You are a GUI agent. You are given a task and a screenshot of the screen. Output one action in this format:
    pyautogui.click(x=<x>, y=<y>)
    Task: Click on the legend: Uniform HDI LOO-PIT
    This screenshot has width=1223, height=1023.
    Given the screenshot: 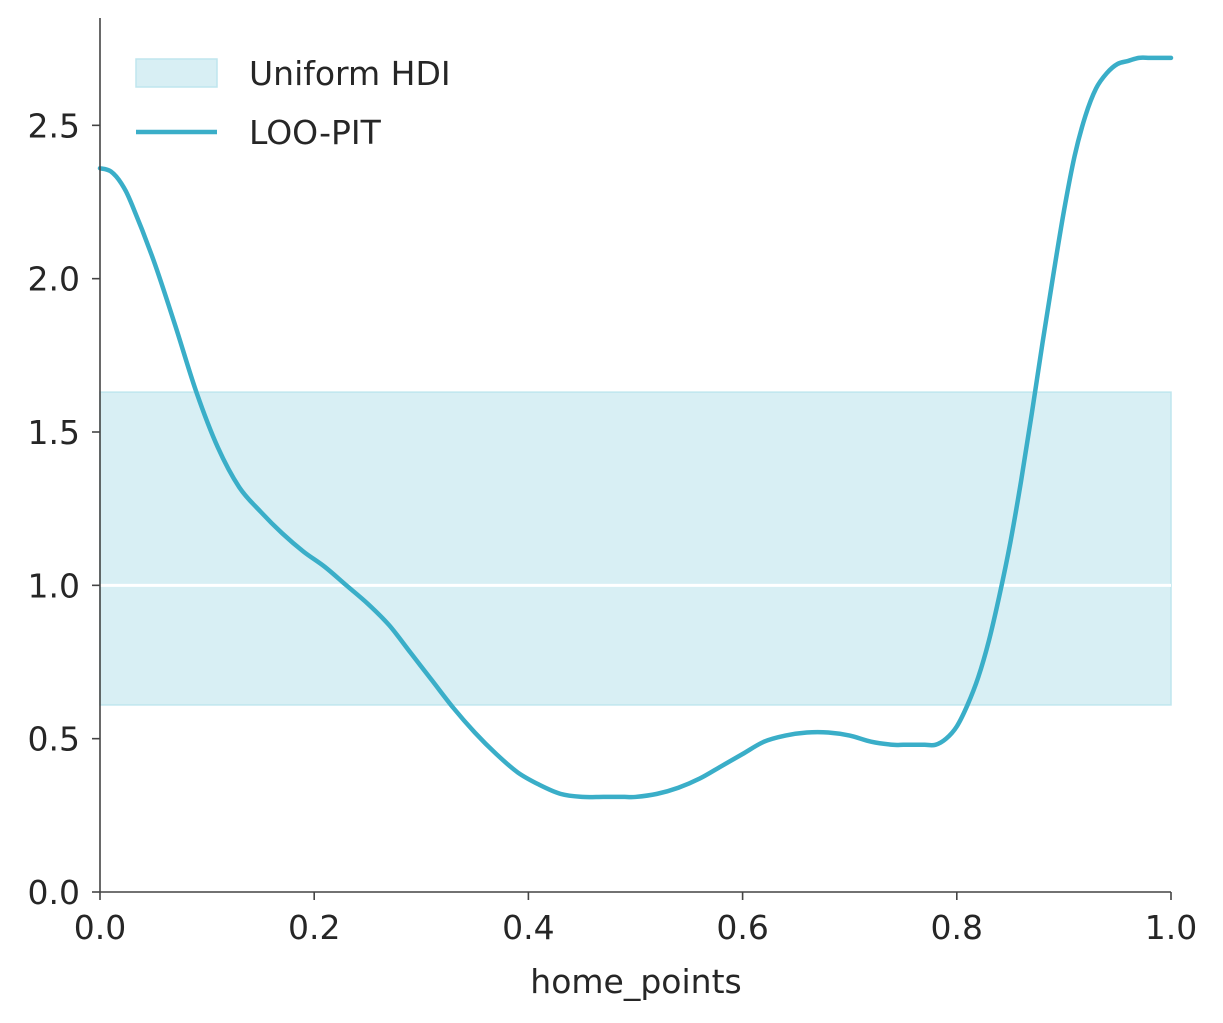 What is the action you would take?
    pyautogui.click(x=293, y=103)
    